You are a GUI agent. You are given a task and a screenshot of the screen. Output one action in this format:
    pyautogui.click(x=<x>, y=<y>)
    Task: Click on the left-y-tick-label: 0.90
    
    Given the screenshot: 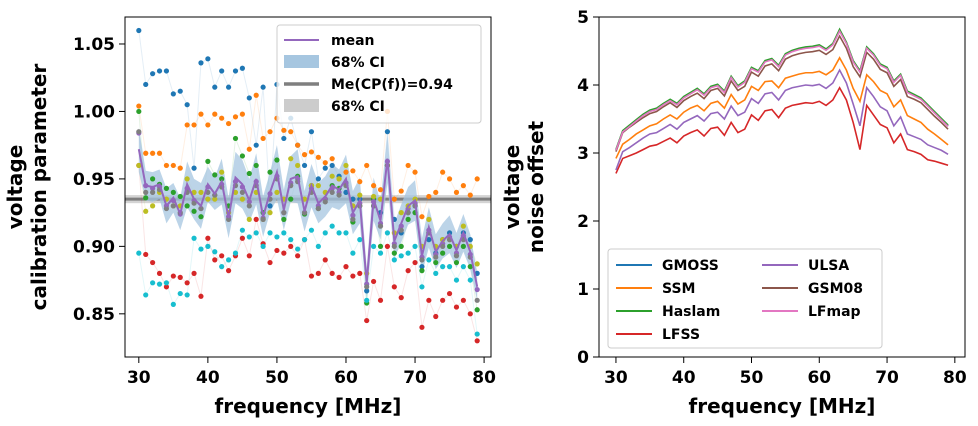 What is the action you would take?
    pyautogui.click(x=94, y=247)
    